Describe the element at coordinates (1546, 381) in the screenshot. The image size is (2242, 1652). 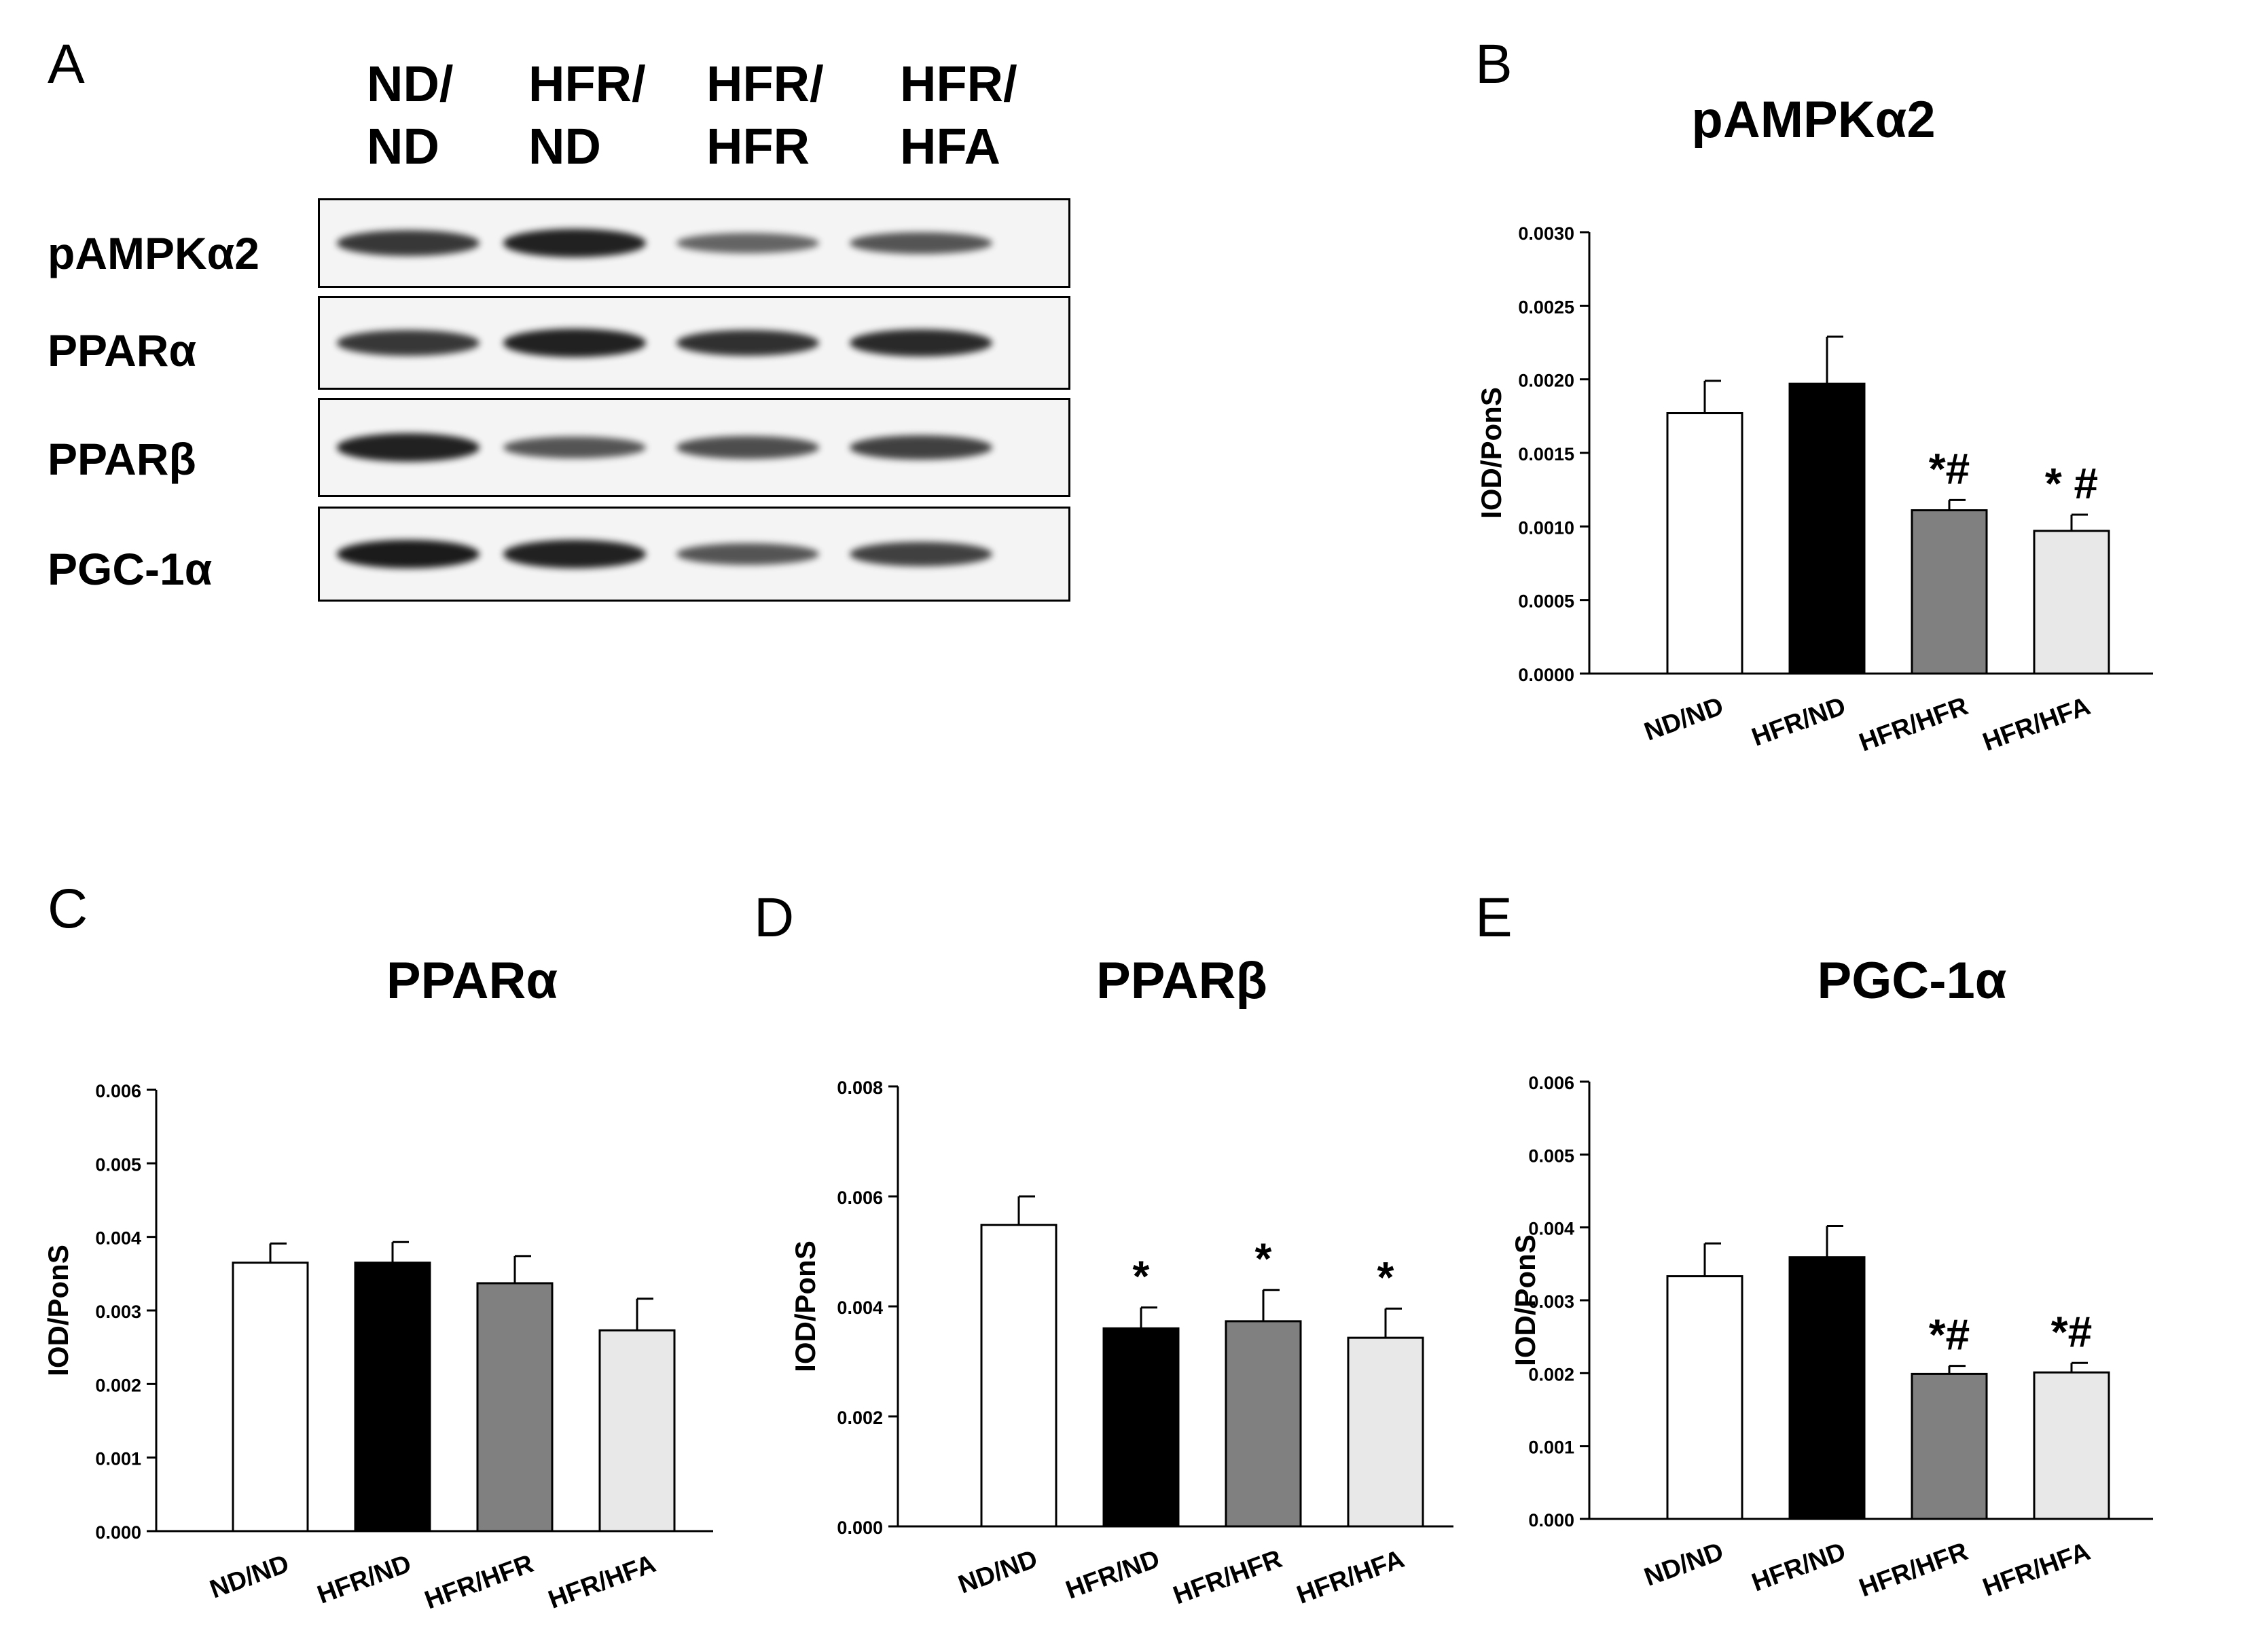
I see `y-tick-label: 0.0020` at that location.